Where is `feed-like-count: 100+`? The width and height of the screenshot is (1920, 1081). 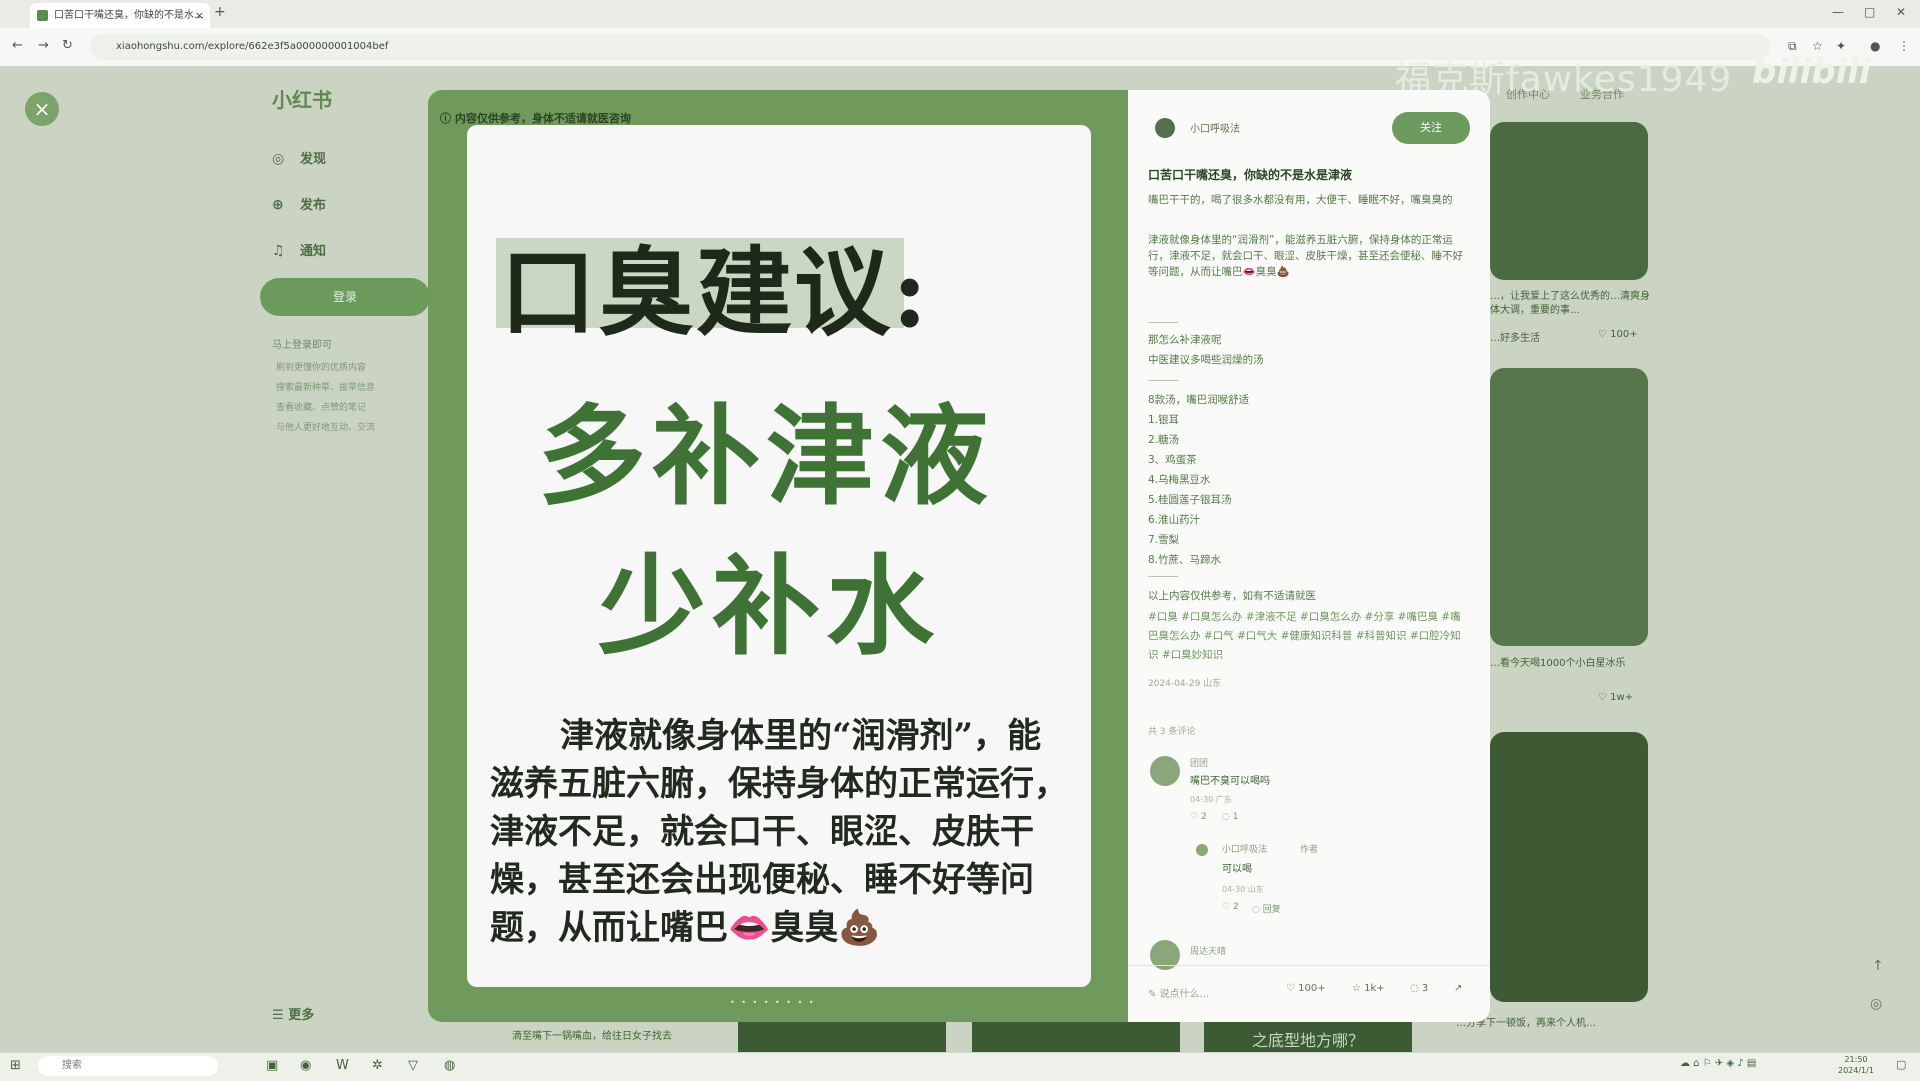 feed-like-count: 100+ is located at coordinates (1624, 334).